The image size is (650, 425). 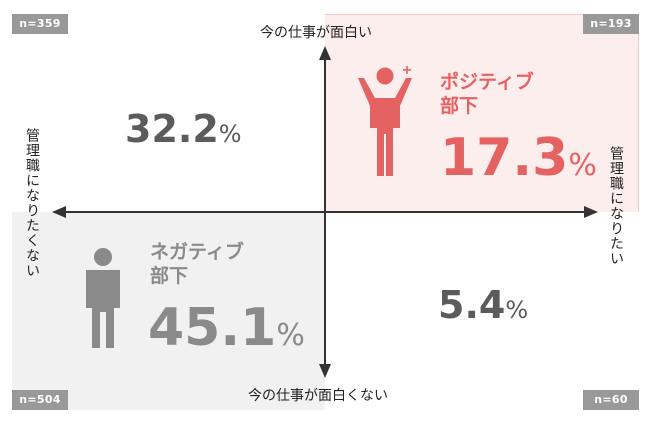 What do you see at coordinates (40, 400) in the screenshot?
I see `n-badge-bottom-left: n=504` at bounding box center [40, 400].